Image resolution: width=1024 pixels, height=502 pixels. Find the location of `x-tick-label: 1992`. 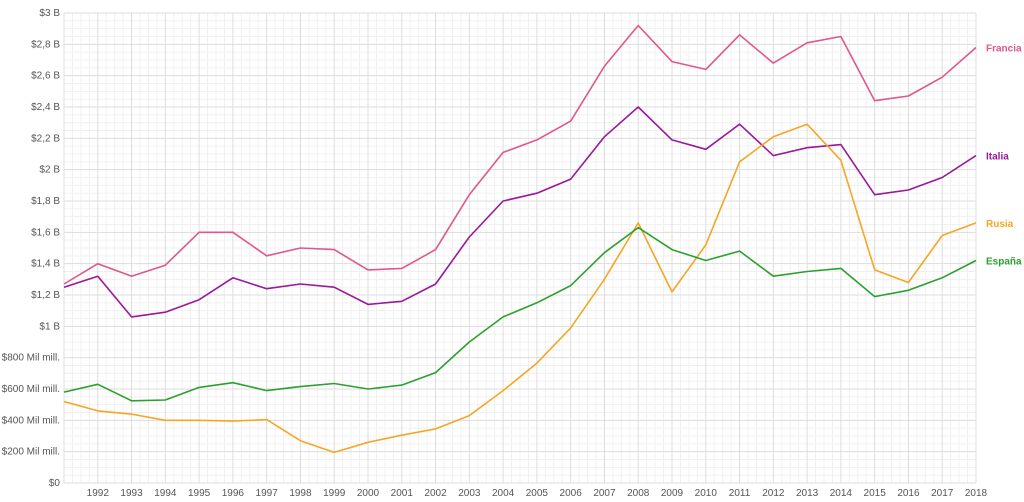

x-tick-label: 1992 is located at coordinates (98, 493).